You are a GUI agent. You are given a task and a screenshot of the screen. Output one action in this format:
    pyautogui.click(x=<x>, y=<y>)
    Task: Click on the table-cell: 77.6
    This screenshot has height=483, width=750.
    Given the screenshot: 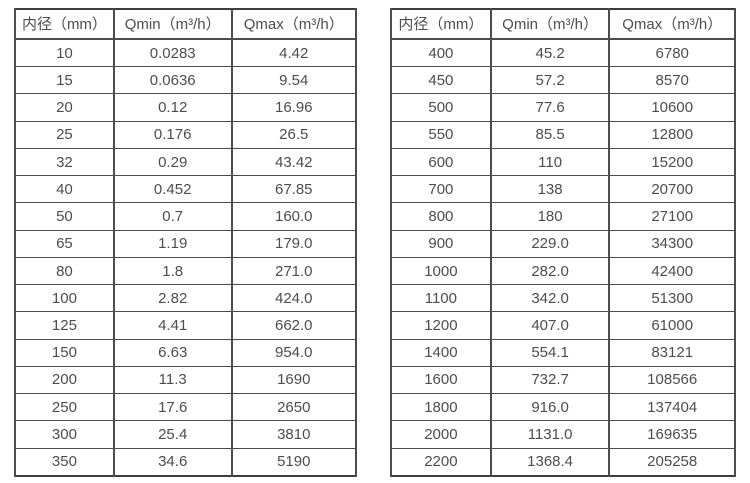 What is the action you would take?
    pyautogui.click(x=550, y=107)
    